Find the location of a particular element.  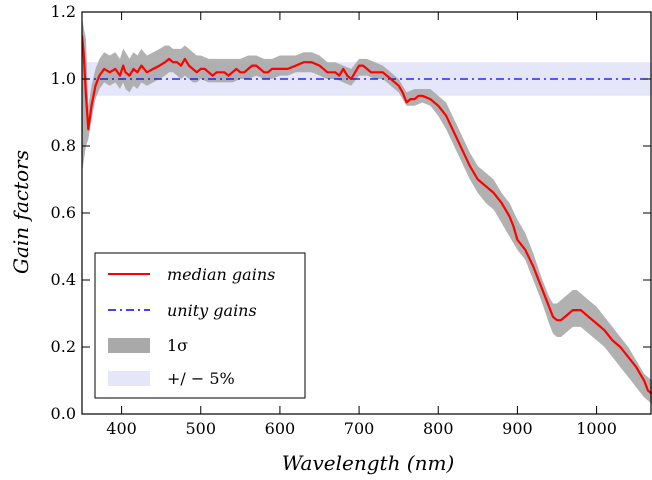

y-tick-label: 1.0 is located at coordinates (63, 78).